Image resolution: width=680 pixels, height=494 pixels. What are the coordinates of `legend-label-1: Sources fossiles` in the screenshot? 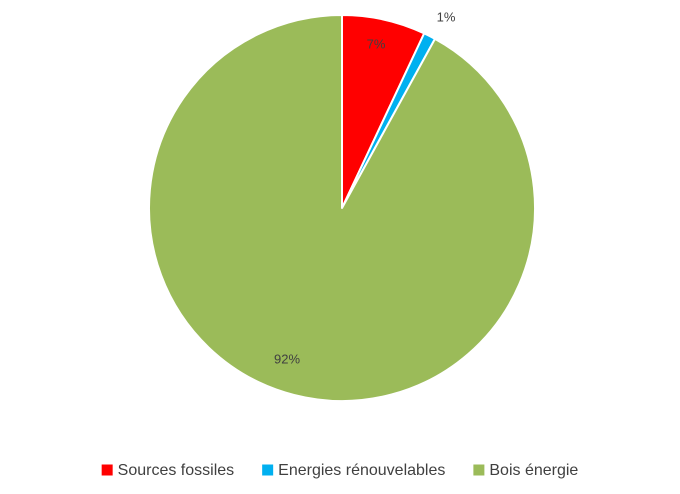 It's located at (176, 470).